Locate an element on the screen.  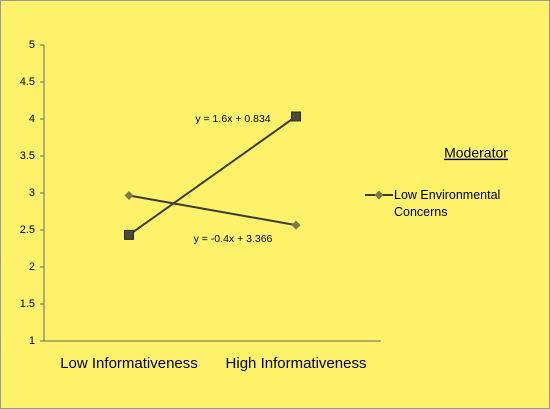
y-tick-label: 3 is located at coordinates (32, 193).